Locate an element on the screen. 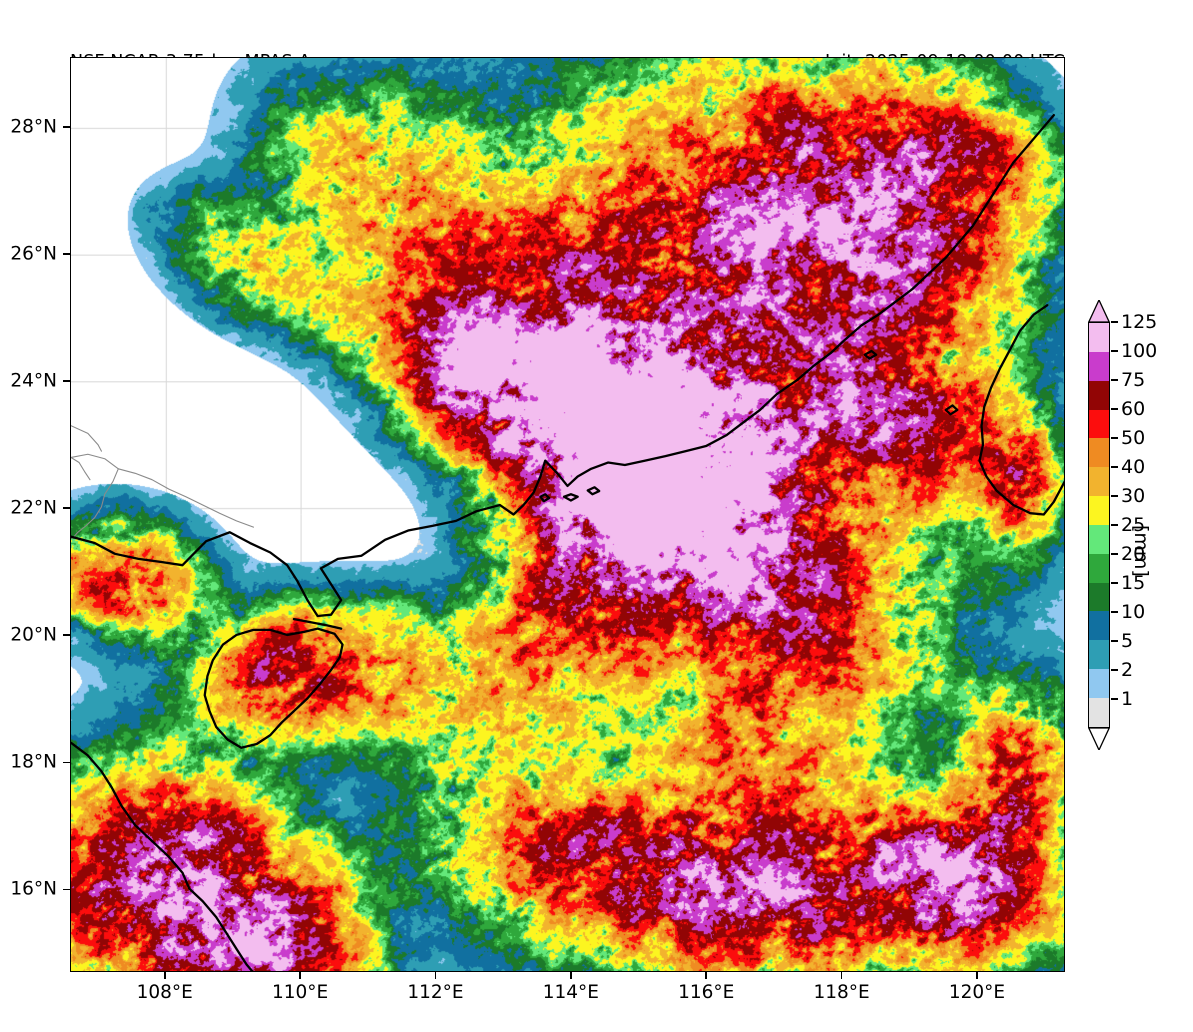  colorbar-tick-label: 125 is located at coordinates (1139, 322).